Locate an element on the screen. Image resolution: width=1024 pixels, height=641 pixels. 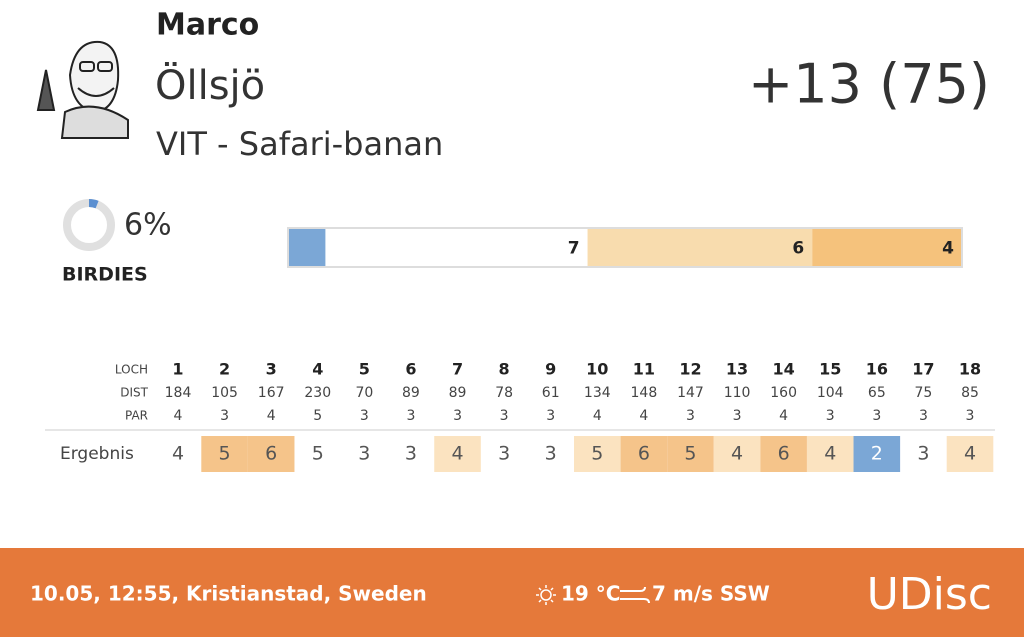
hole-number: 3 is located at coordinates (271, 369).